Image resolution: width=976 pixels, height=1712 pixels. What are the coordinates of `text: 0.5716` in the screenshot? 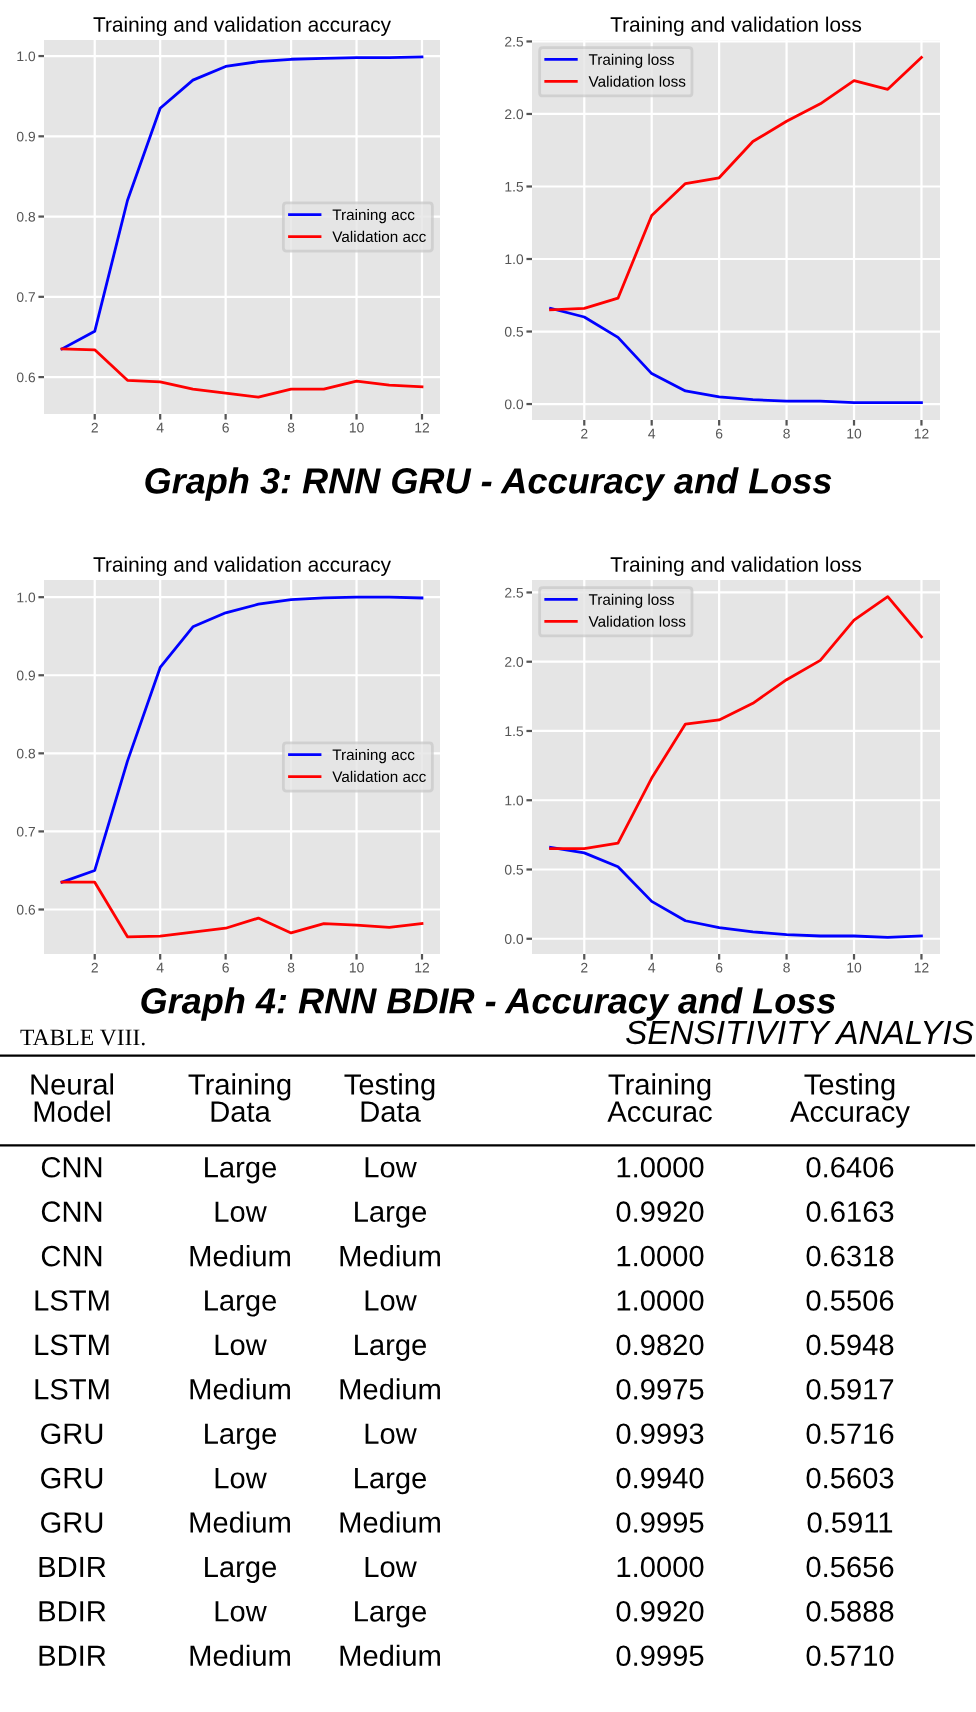 It's located at (850, 1434).